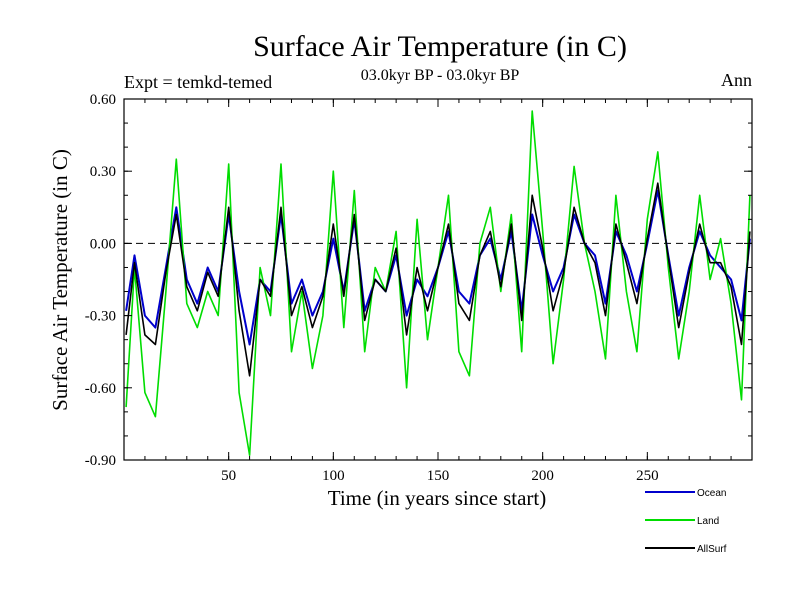  What do you see at coordinates (686, 521) in the screenshot?
I see `chart-legend: Ocean Land AllSurf` at bounding box center [686, 521].